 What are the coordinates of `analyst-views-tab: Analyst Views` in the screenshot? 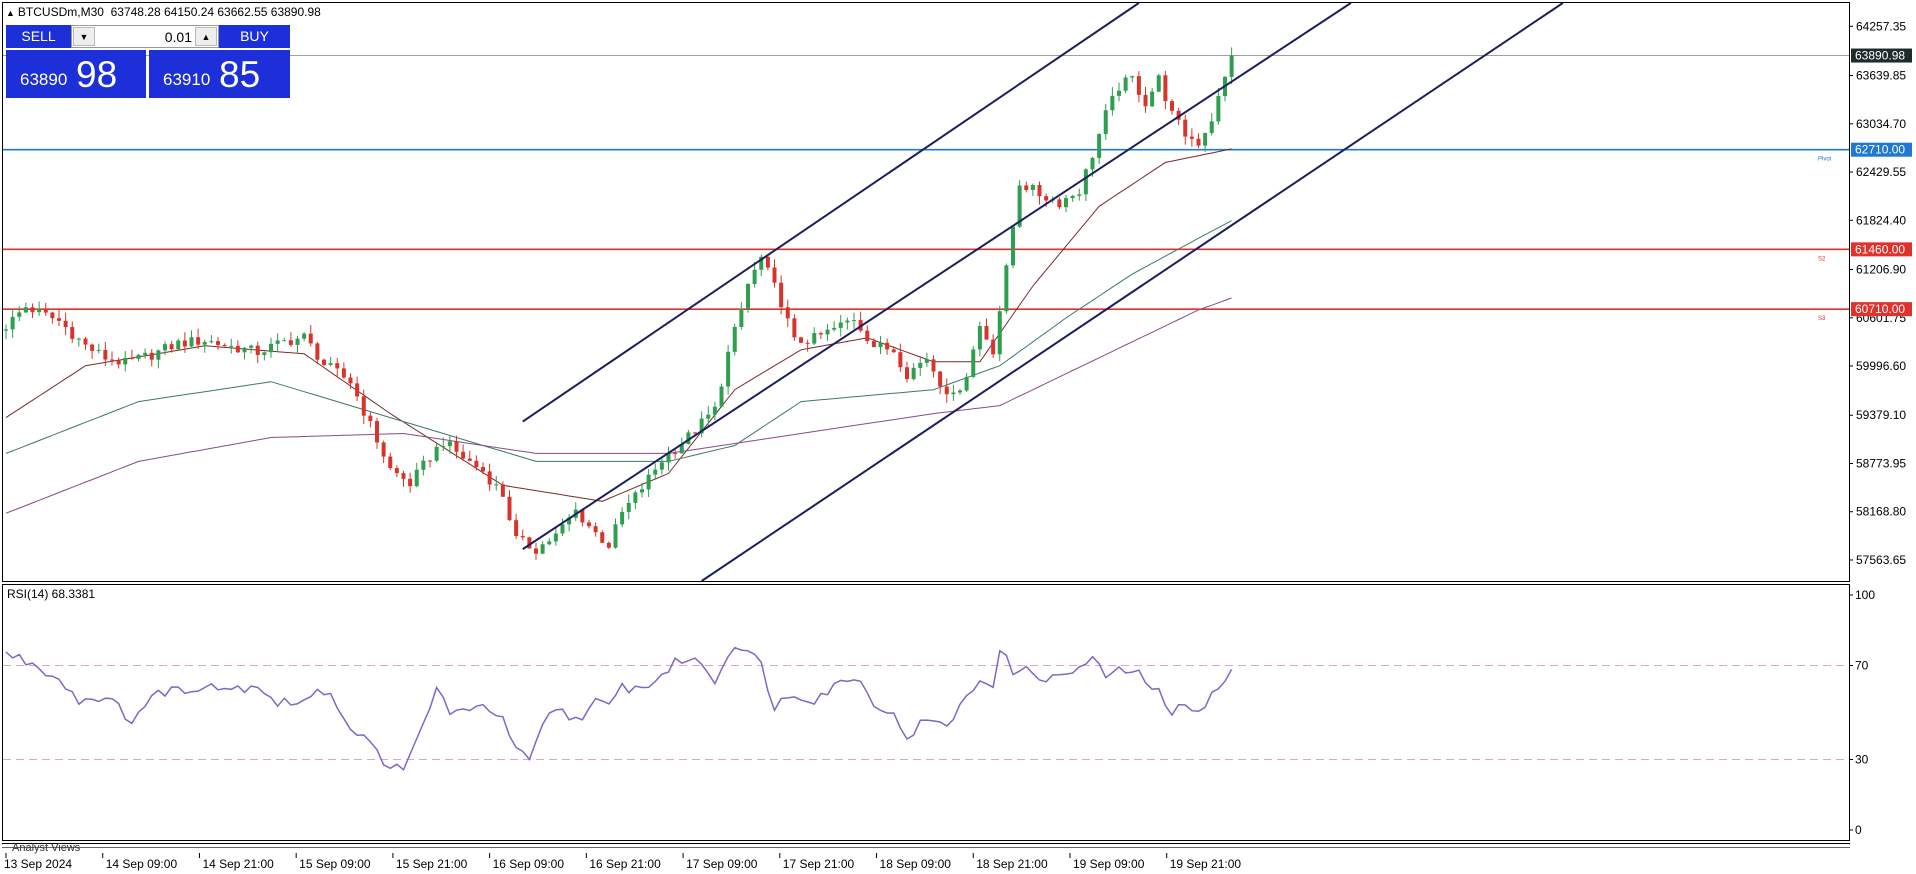 It's located at (46, 848).